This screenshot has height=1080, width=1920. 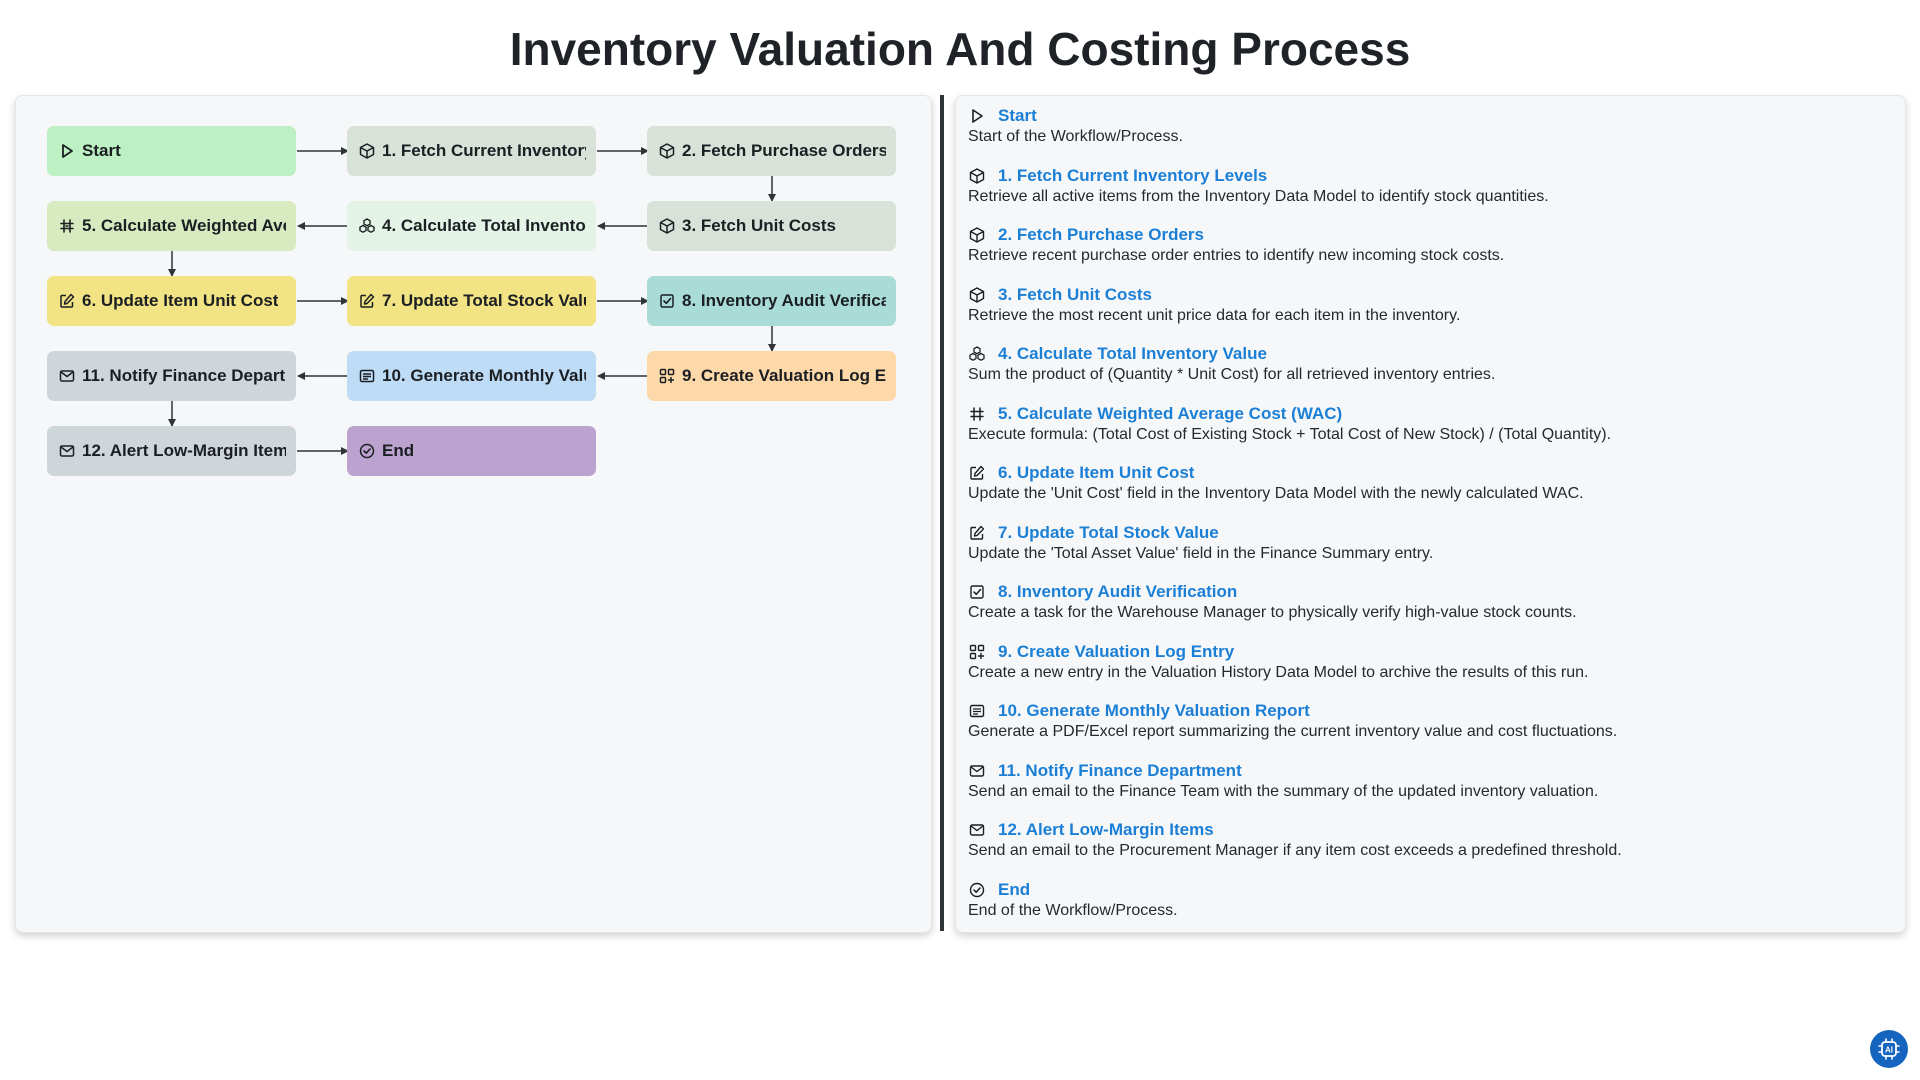 I want to click on ai-chip-icon: AI, so click(x=1889, y=1049).